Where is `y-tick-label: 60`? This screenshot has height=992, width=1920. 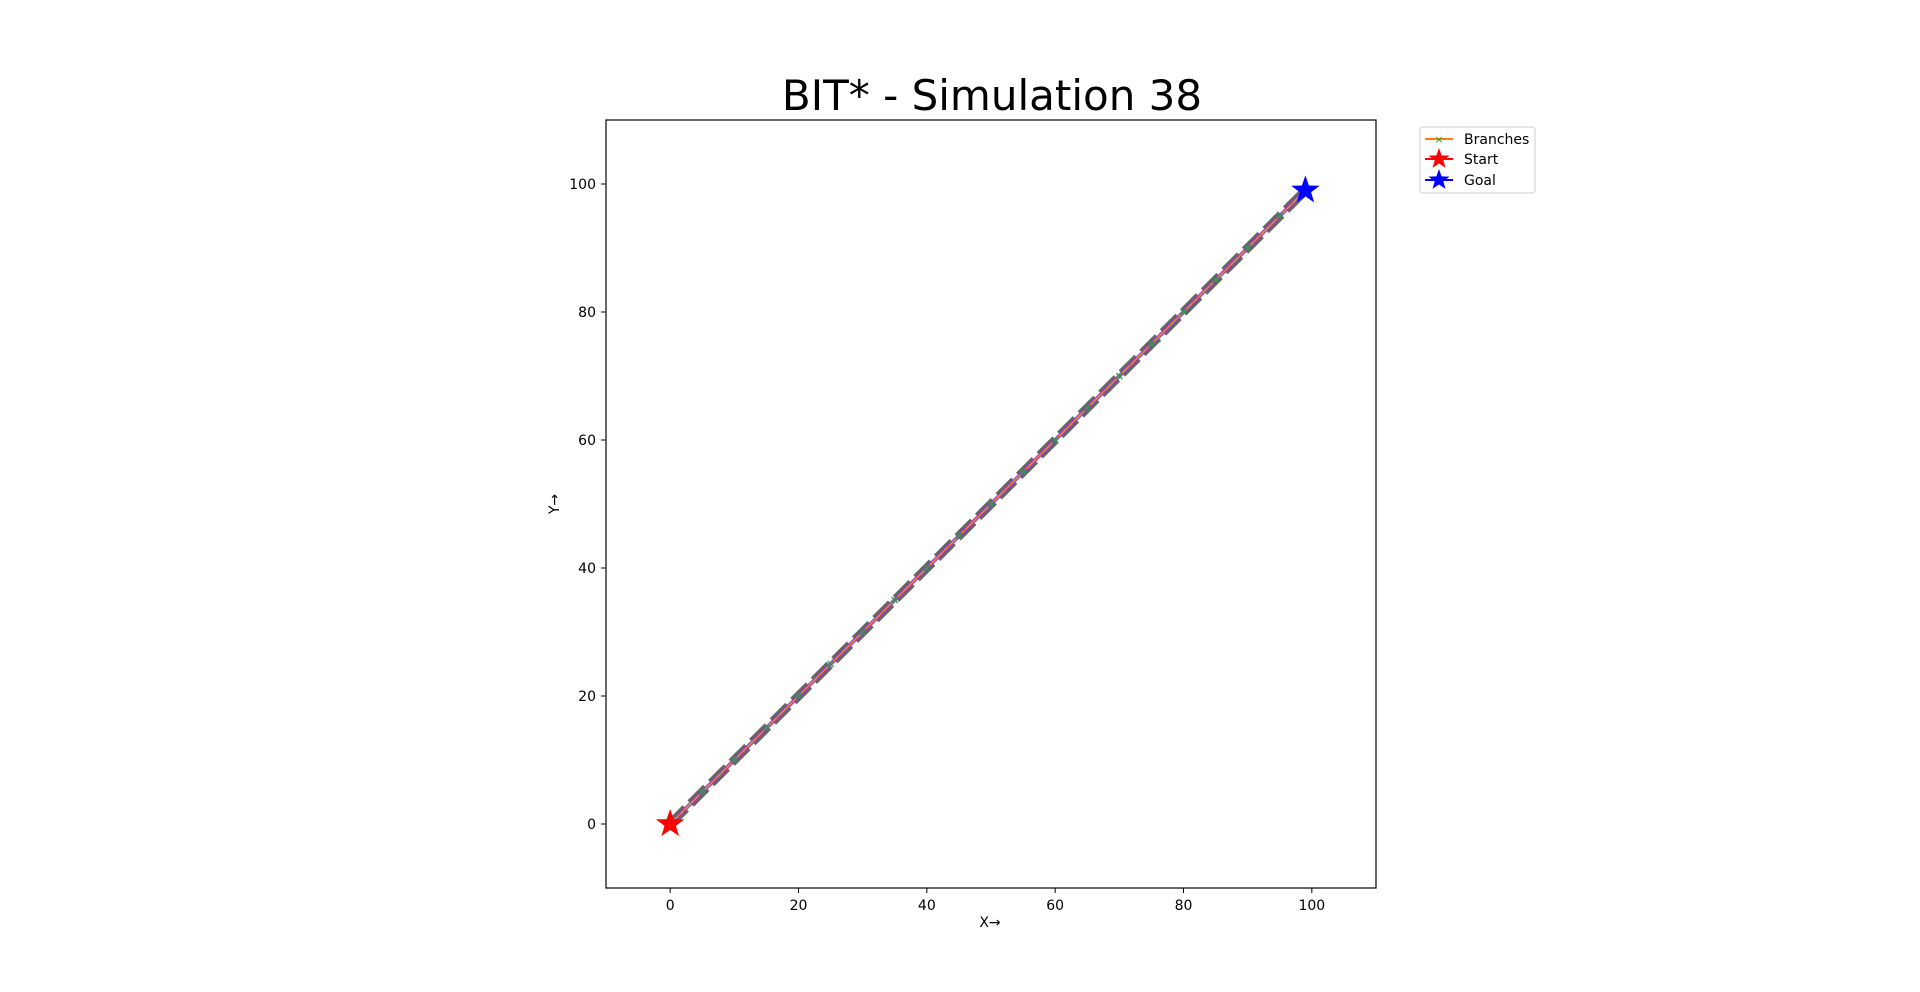 y-tick-label: 60 is located at coordinates (587, 441).